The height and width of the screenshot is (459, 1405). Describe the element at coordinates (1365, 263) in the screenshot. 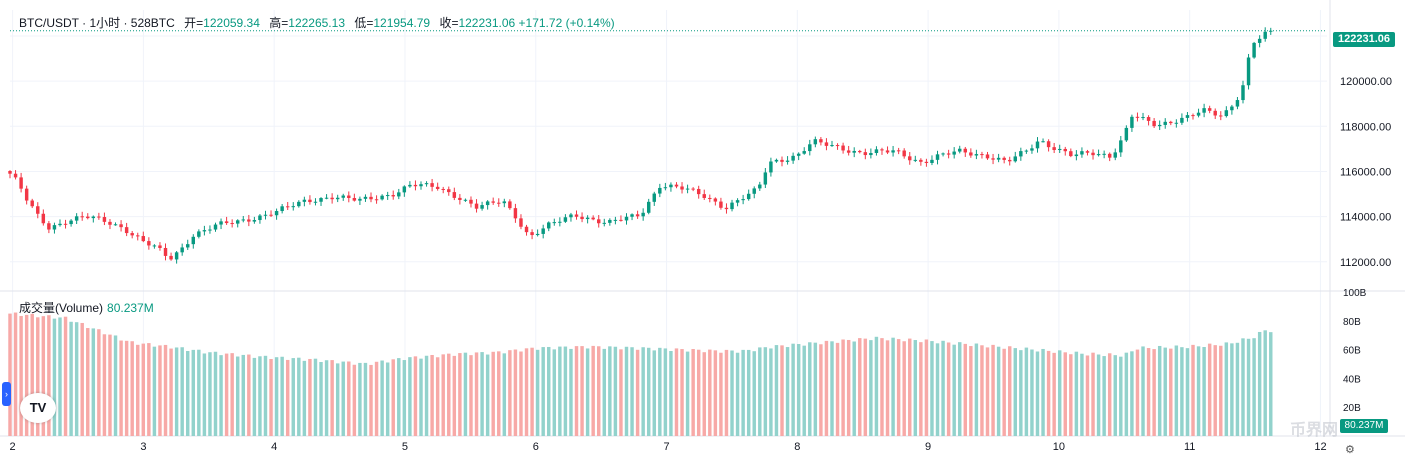

I see `price-axis-label: 112000.00` at that location.